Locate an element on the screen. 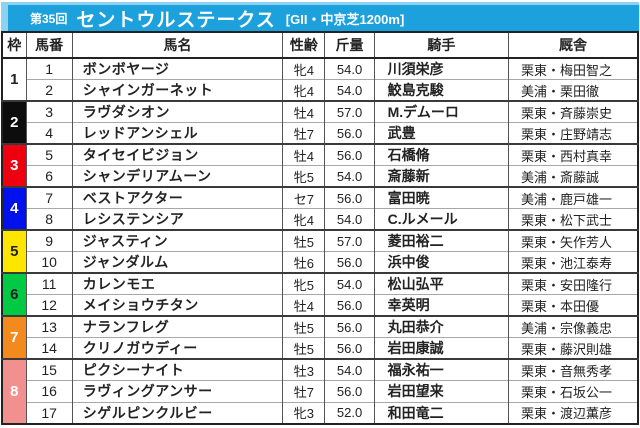  race-round-label: 第35回 is located at coordinates (49, 18).